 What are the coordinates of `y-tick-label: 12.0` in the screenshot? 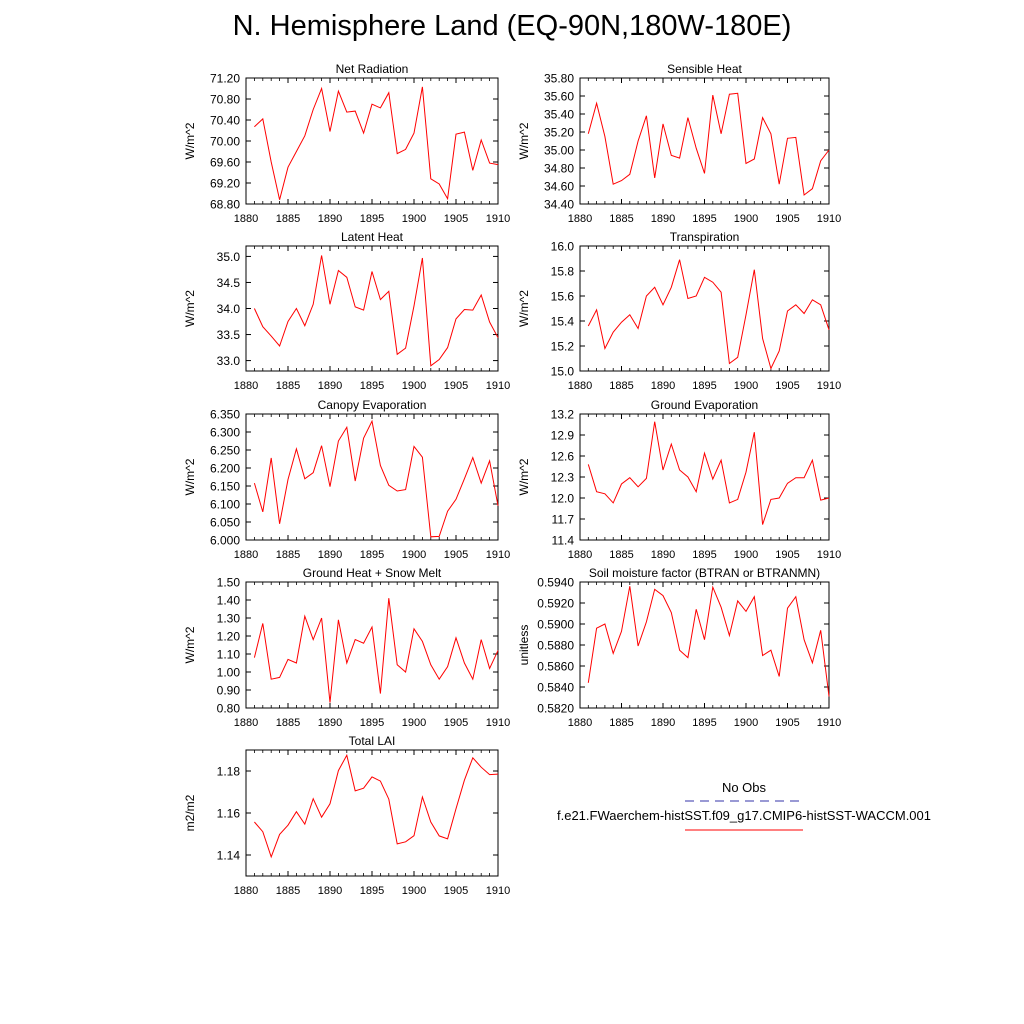 It's located at (563, 499).